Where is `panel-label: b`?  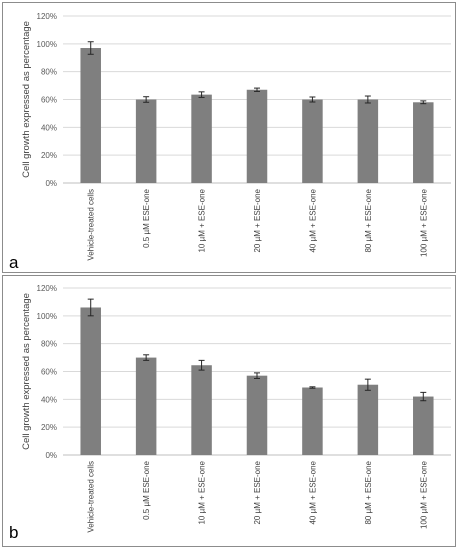 panel-label: b is located at coordinates (13, 532).